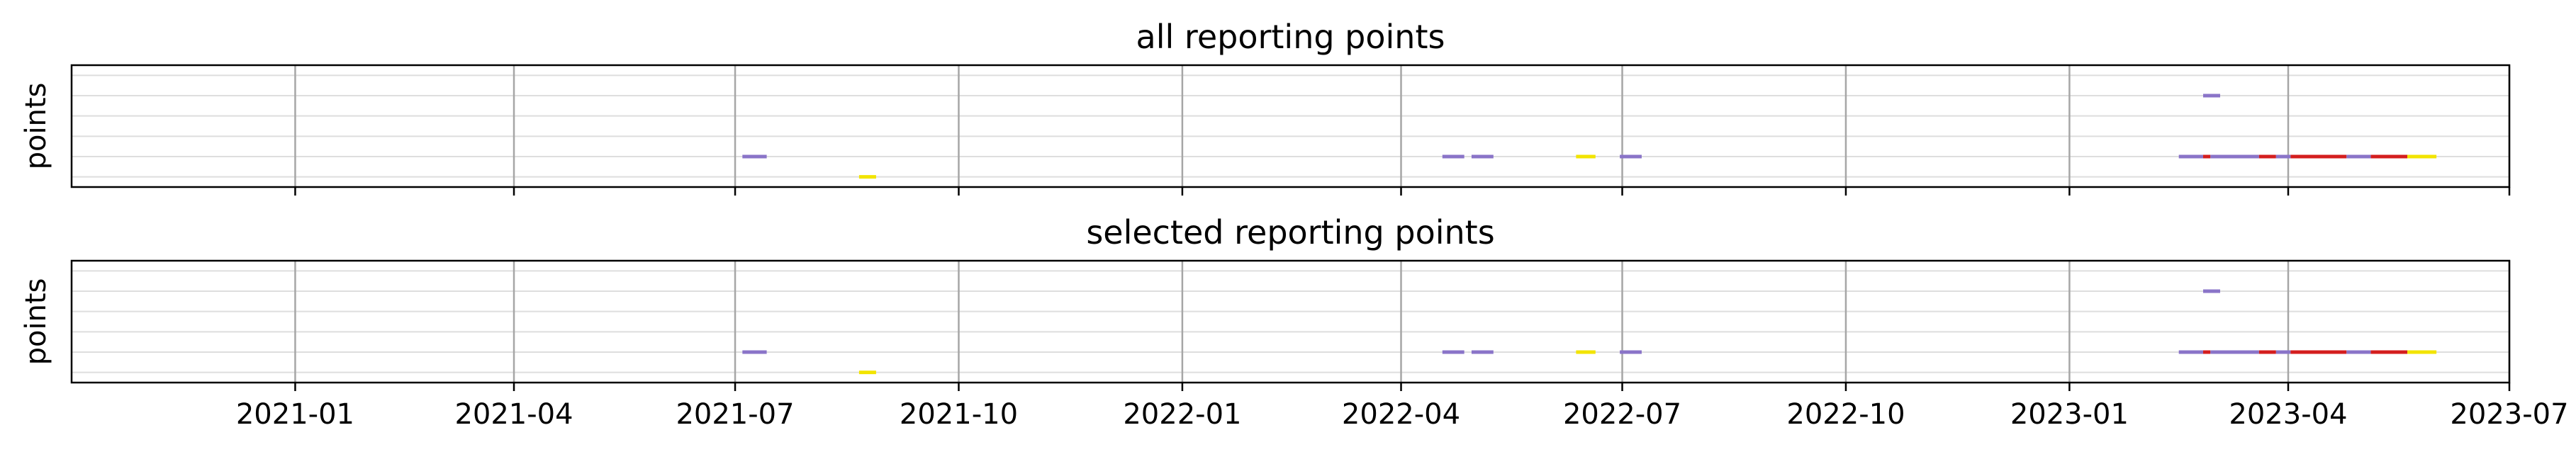  I want to click on x-tick-label: 2023-01, so click(2070, 415).